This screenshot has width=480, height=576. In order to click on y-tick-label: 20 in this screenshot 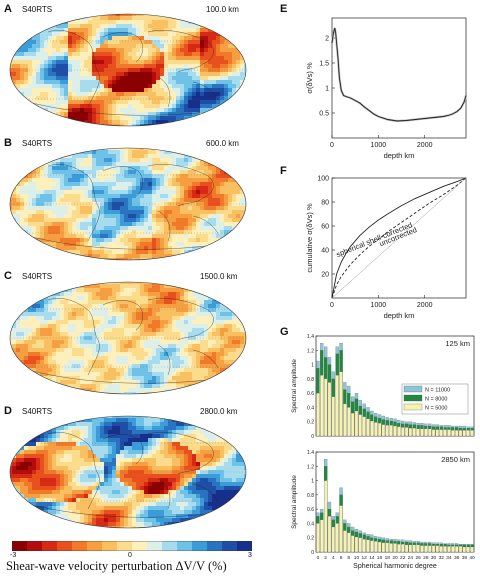, I will do `click(325, 275)`.